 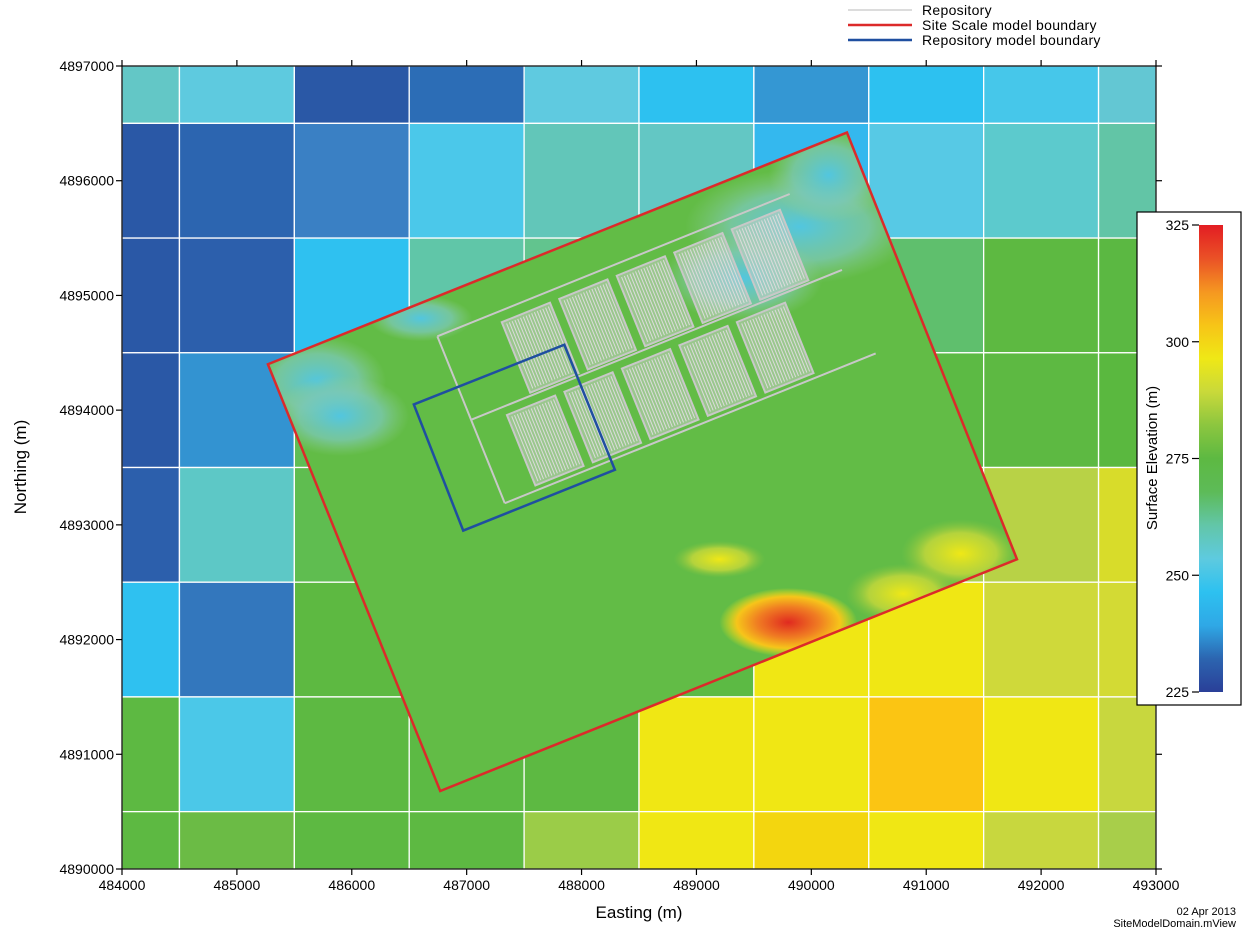 What do you see at coordinates (122, 885) in the screenshot?
I see `x-tick-label: 484000` at bounding box center [122, 885].